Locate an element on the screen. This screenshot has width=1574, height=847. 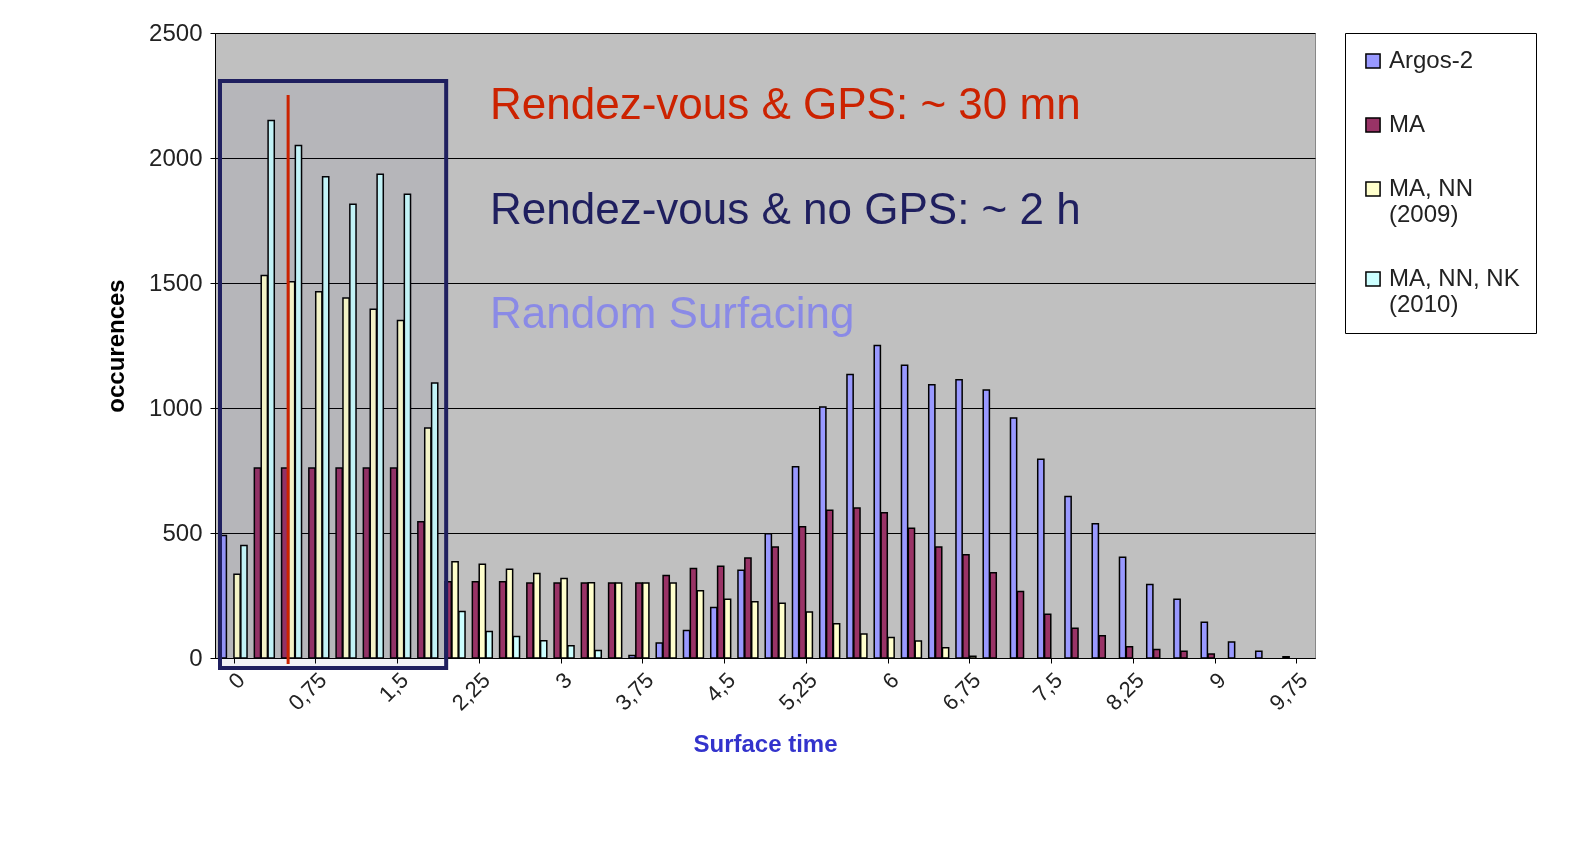
x-tick-label: 4,5 is located at coordinates (720, 687).